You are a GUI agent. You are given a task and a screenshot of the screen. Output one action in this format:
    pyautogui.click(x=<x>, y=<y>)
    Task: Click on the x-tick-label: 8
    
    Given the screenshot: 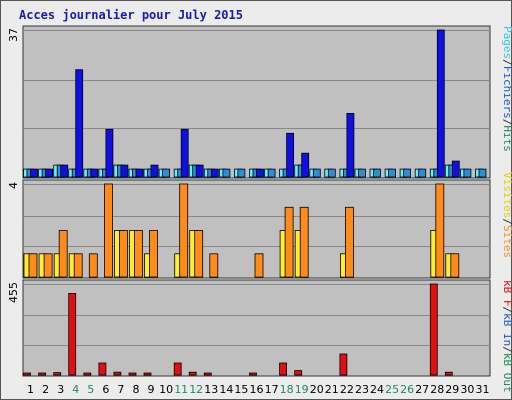 What is the action you would take?
    pyautogui.click(x=136, y=389)
    